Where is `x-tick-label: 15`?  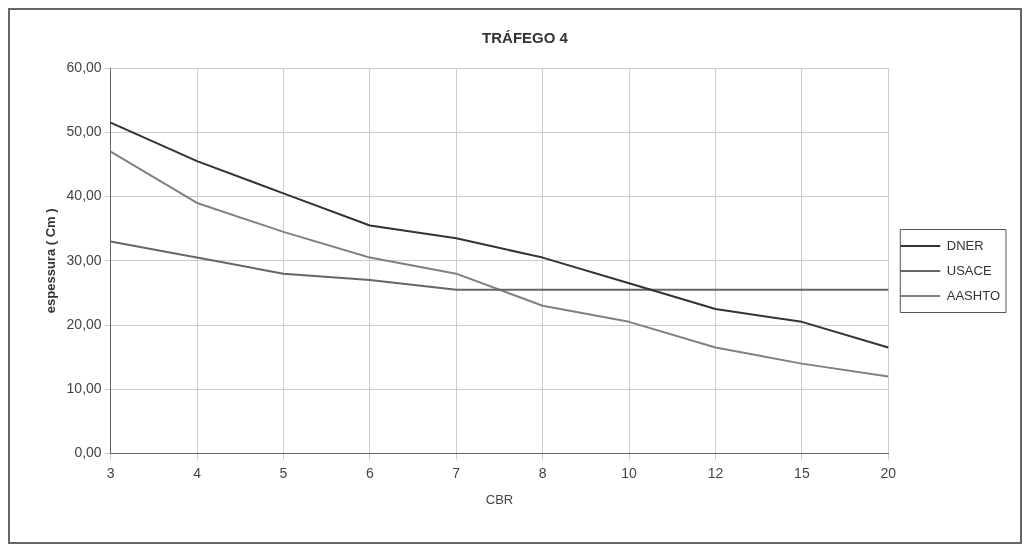
x-tick-label: 15 is located at coordinates (802, 472).